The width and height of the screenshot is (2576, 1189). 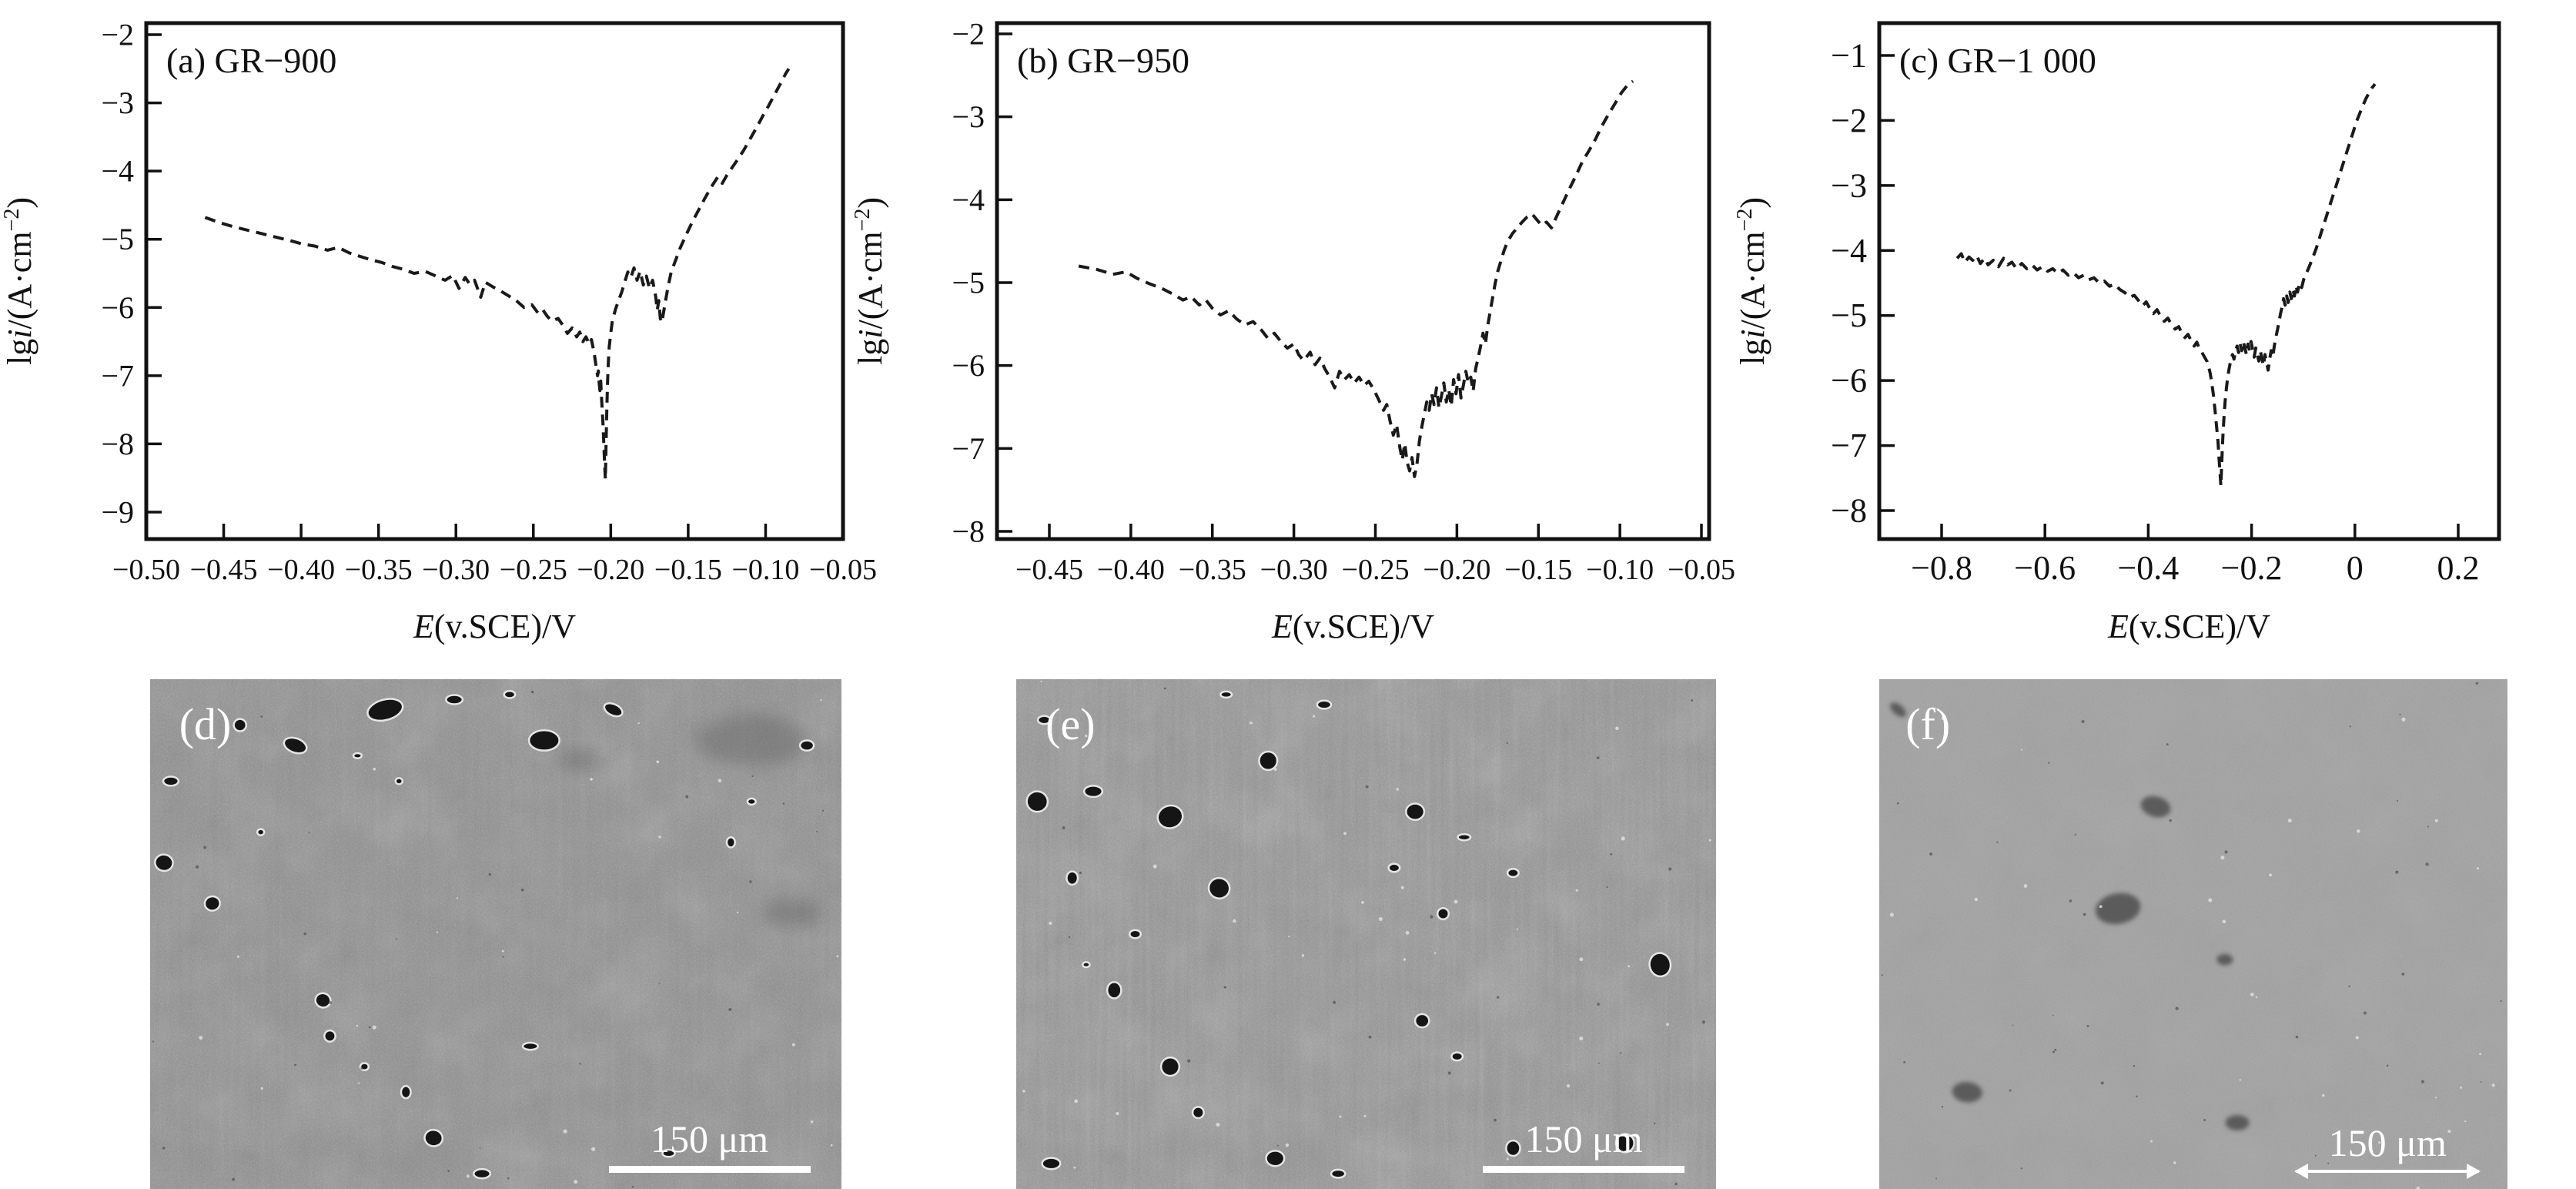 What do you see at coordinates (579, 761) in the screenshot?
I see `sem-dark-smudge` at bounding box center [579, 761].